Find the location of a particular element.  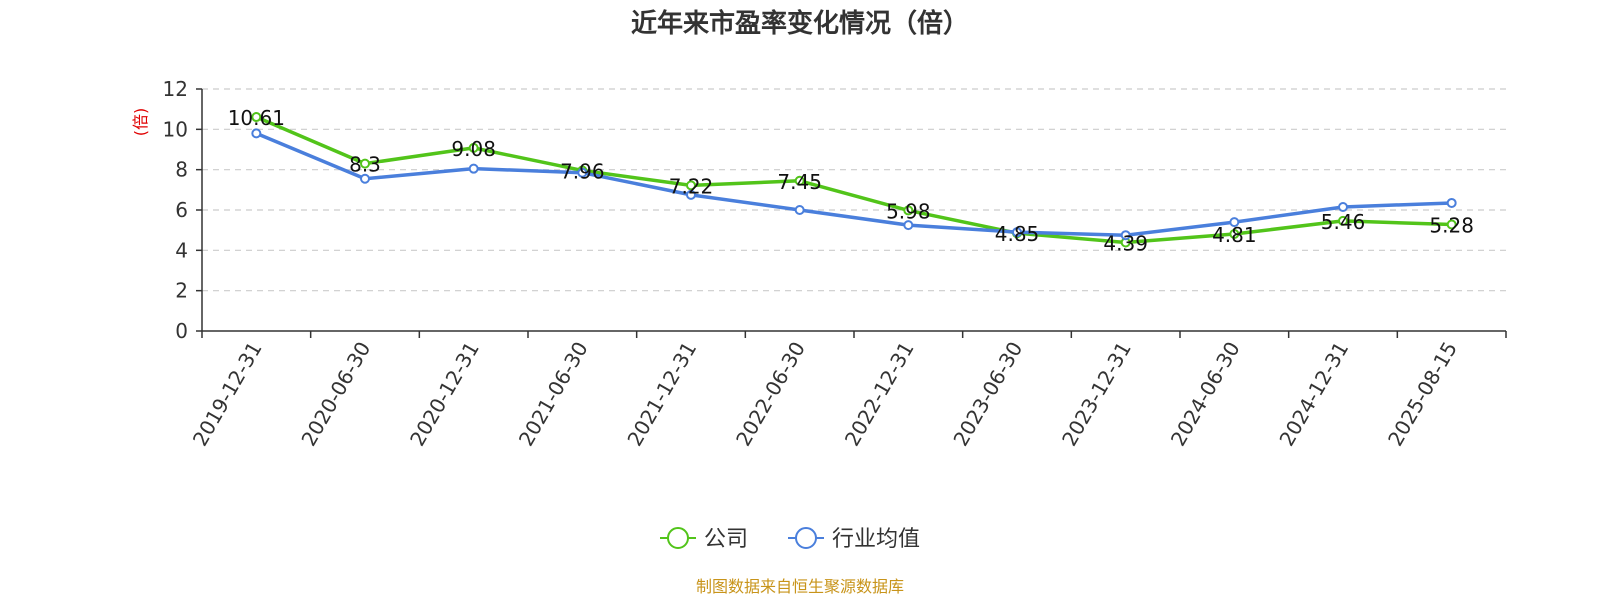

data-label: 7.96 is located at coordinates (582, 171).